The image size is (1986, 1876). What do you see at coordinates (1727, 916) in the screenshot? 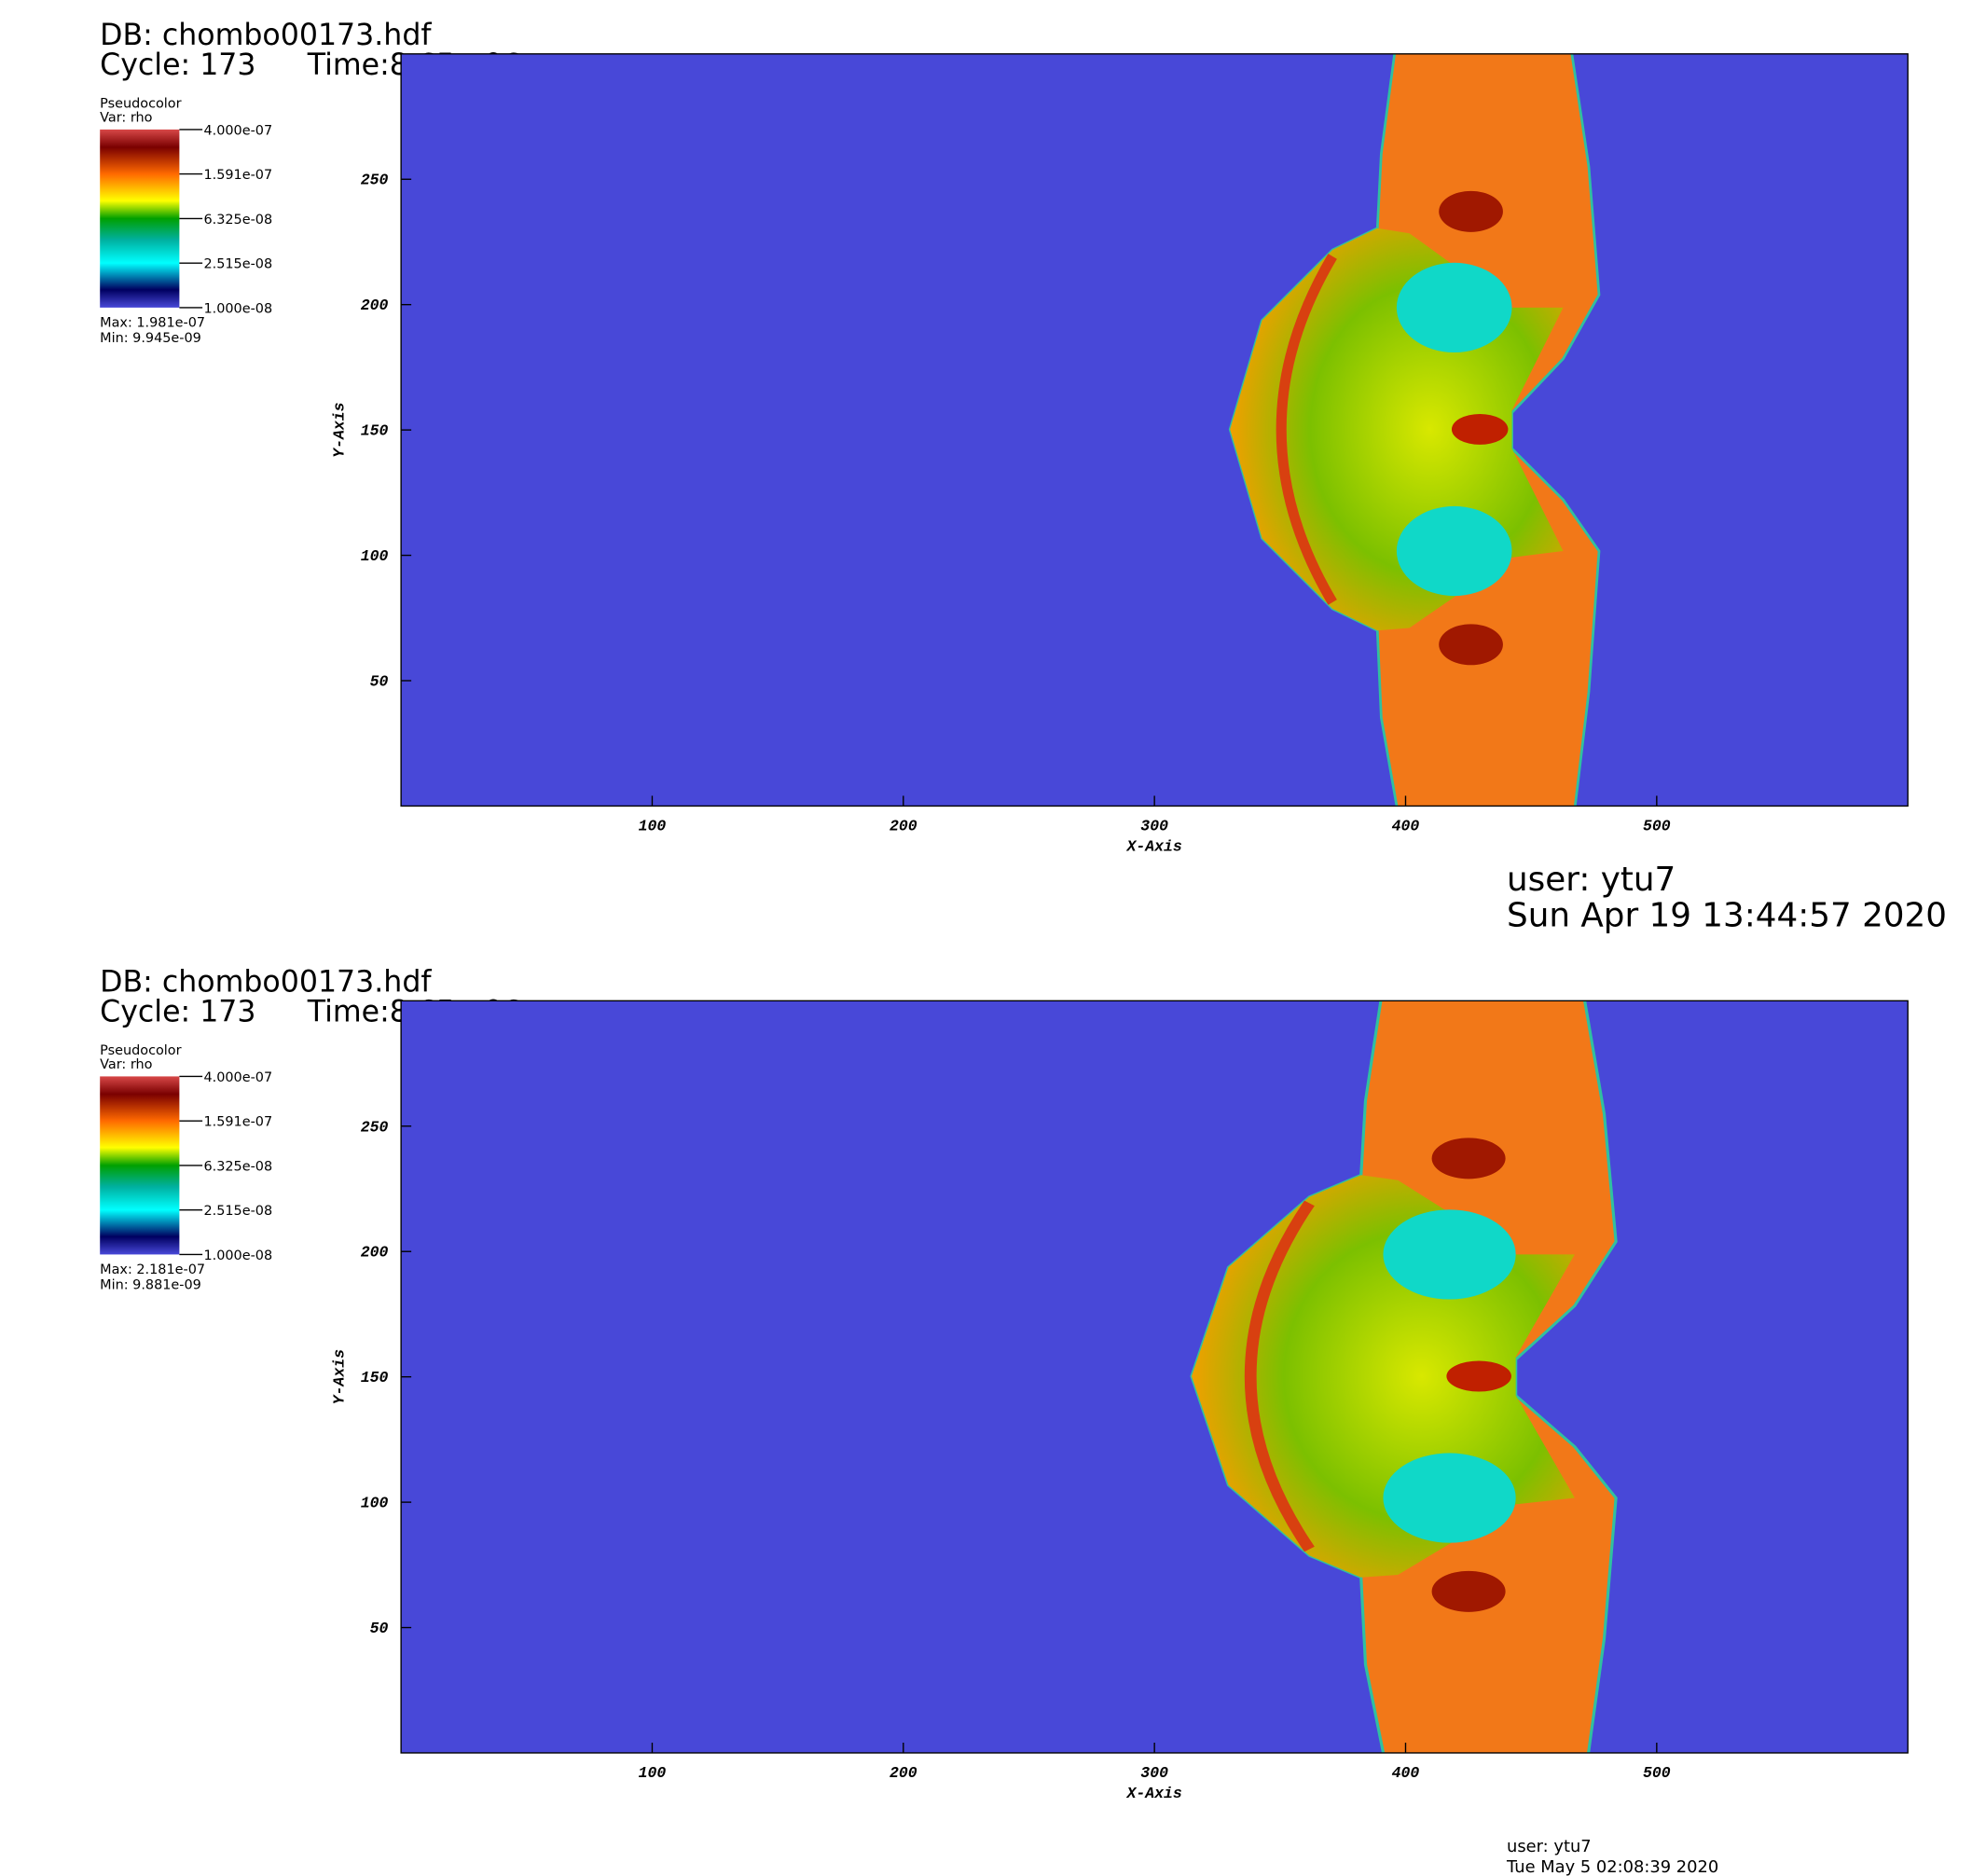
I see `timestamp: Sun Apr 19 13:44:57 2020` at bounding box center [1727, 916].